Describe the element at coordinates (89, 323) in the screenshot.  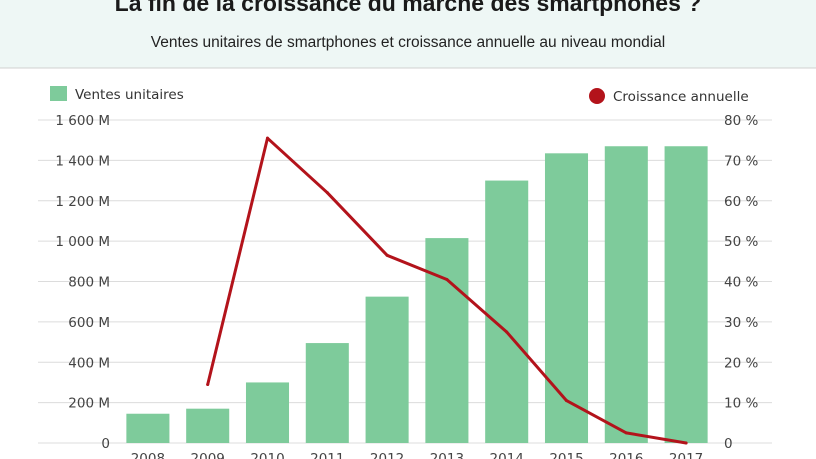
I see `left-axis-tick-label: 600 M` at that location.